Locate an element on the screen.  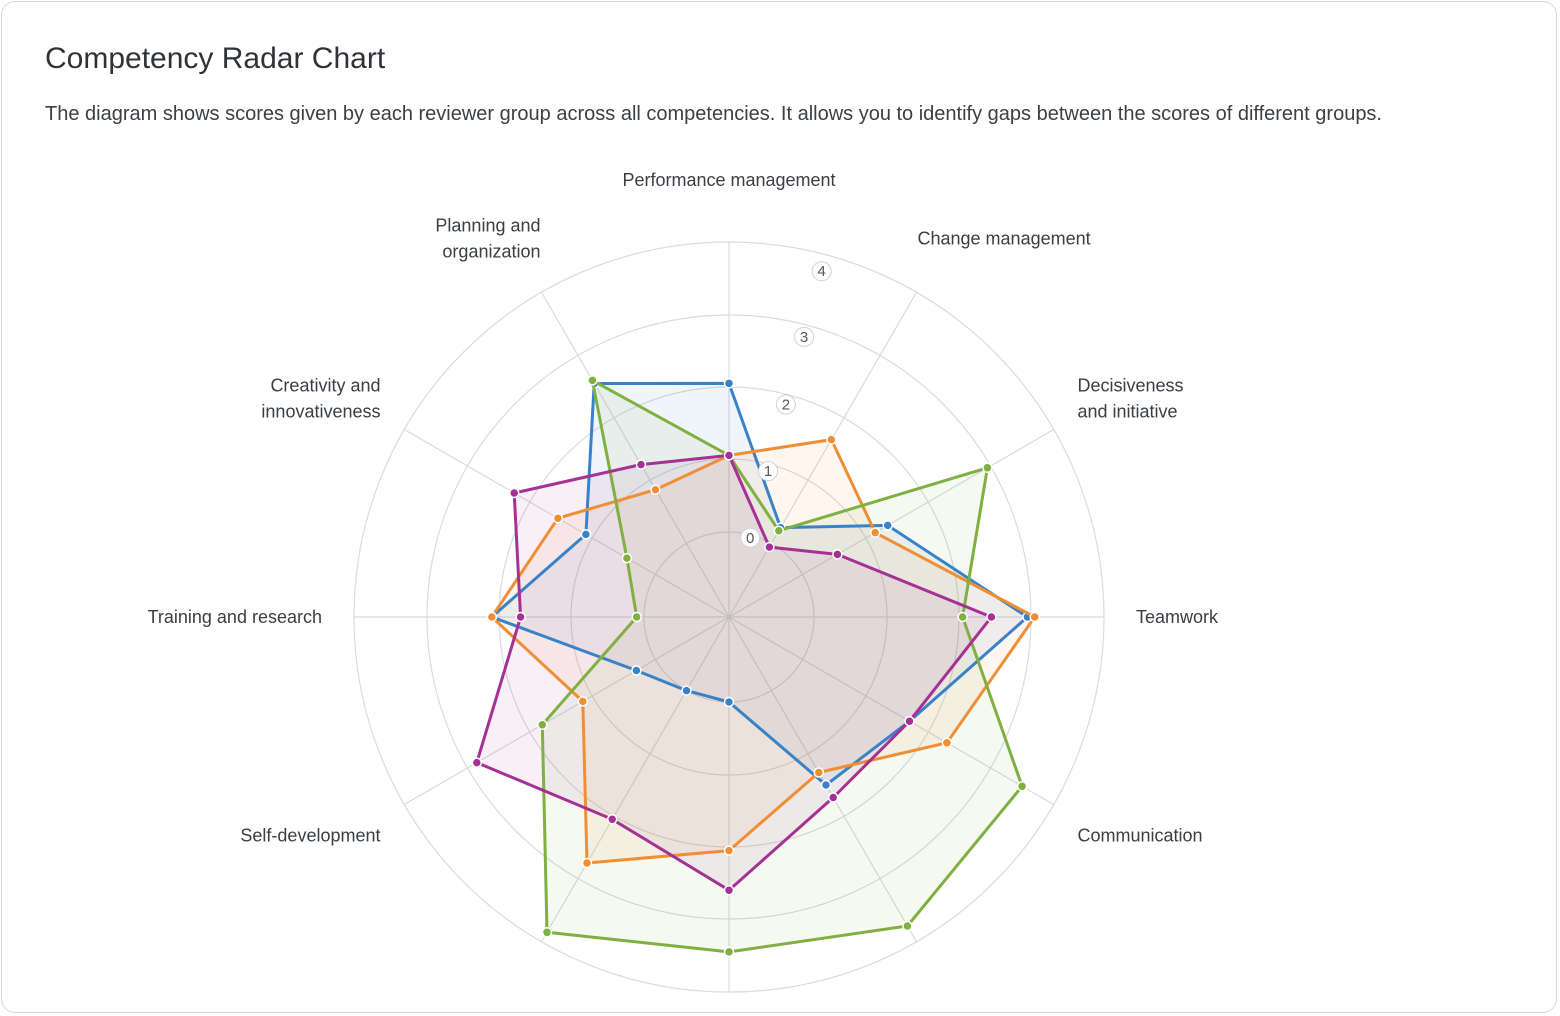
tick-label: 1 is located at coordinates (768, 471).